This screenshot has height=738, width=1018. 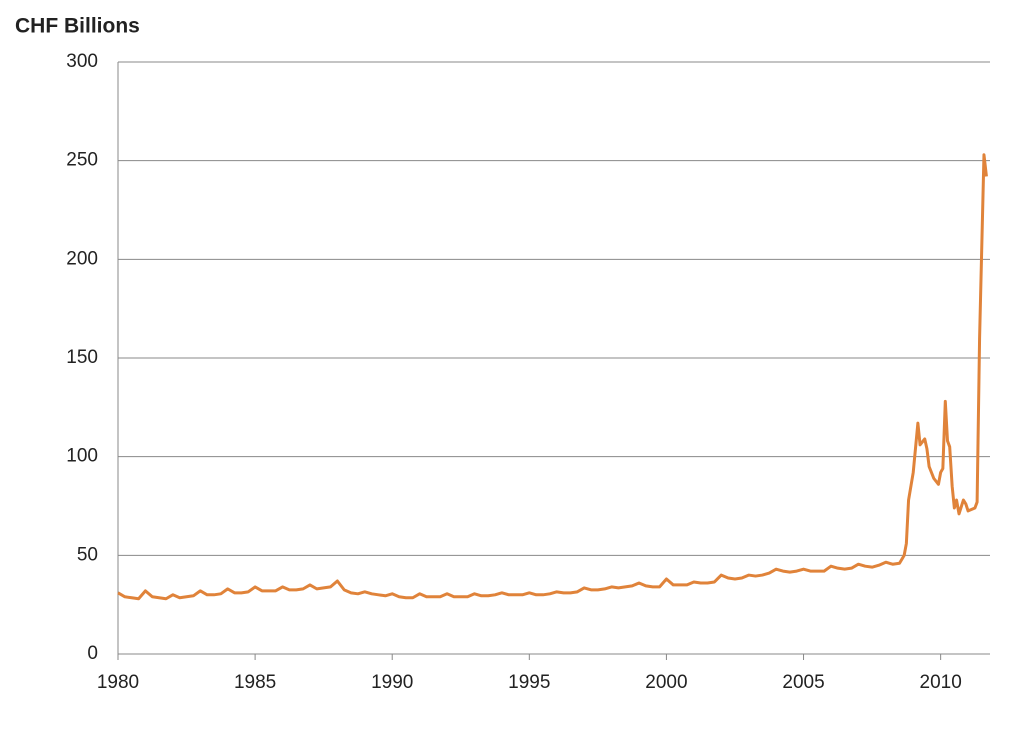 I want to click on y-tick-label: 300, so click(x=82, y=61).